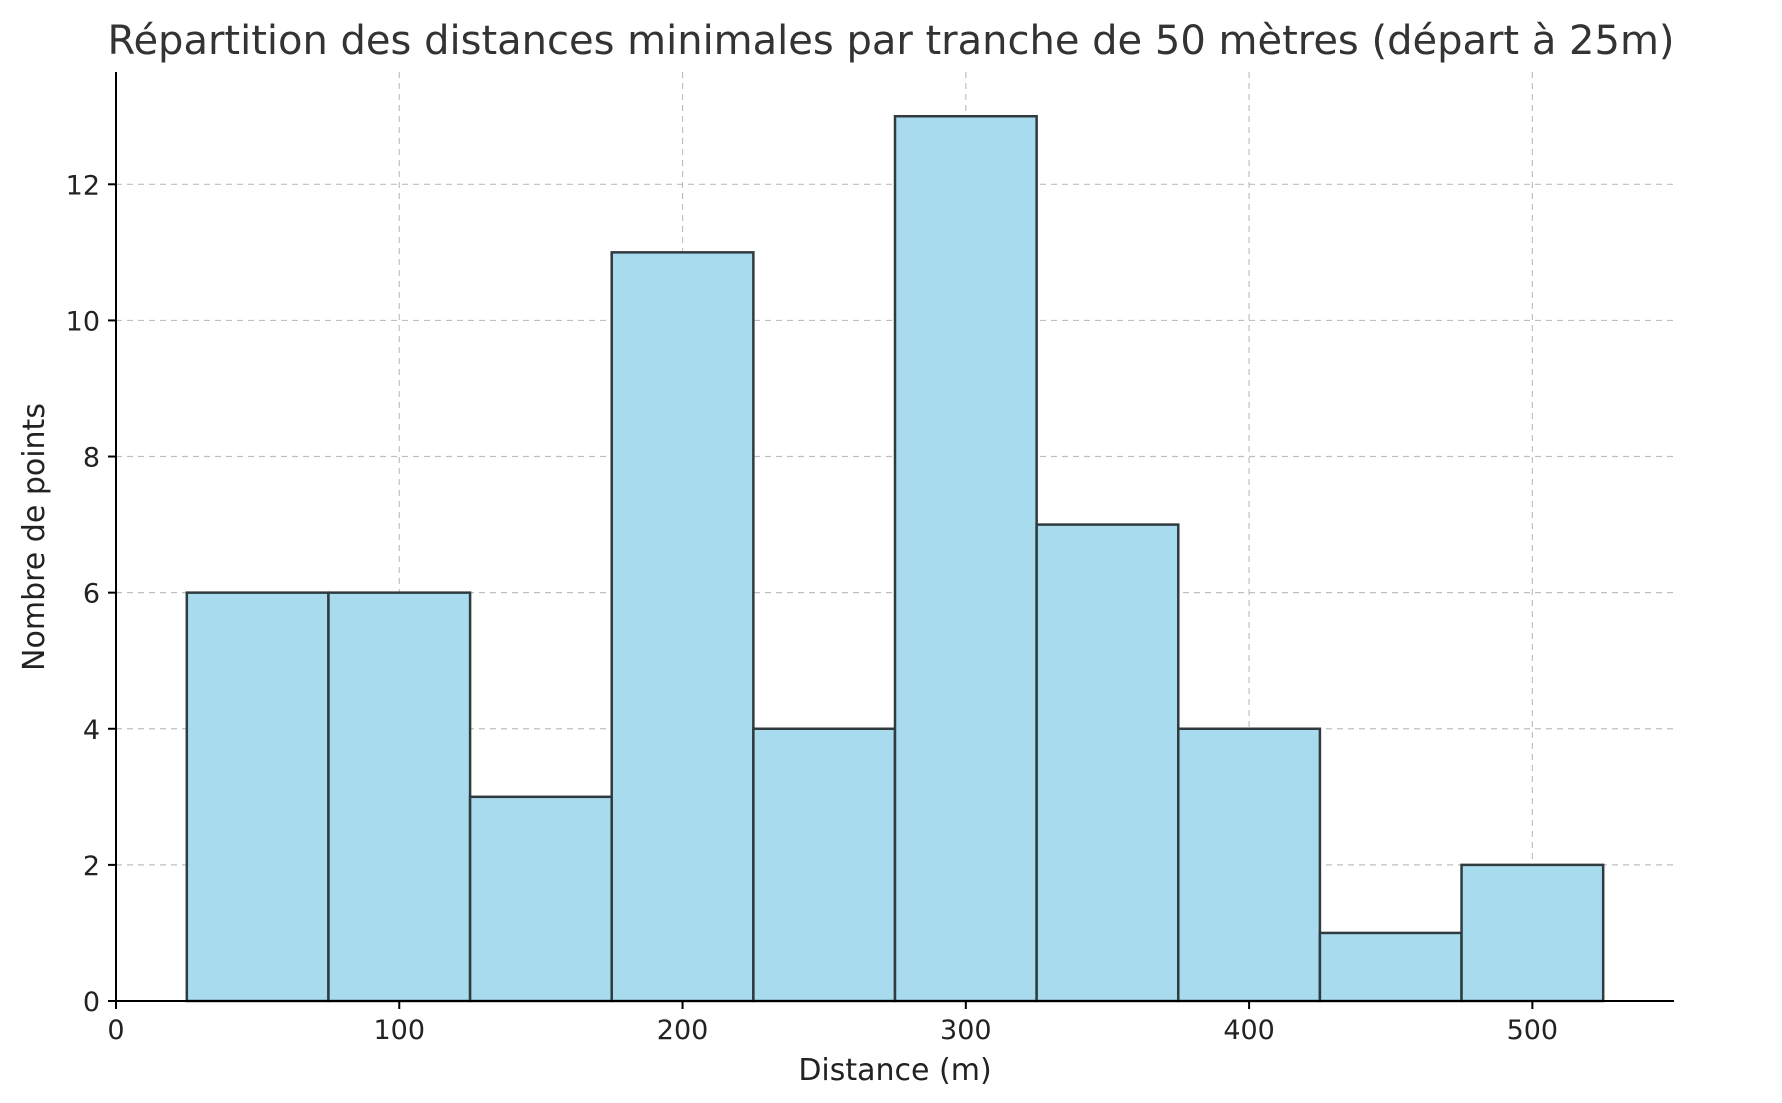 Image resolution: width=1782 pixels, height=1103 pixels. I want to click on y-ticks: 0 2 4 6 8 10 12, so click(91, 594).